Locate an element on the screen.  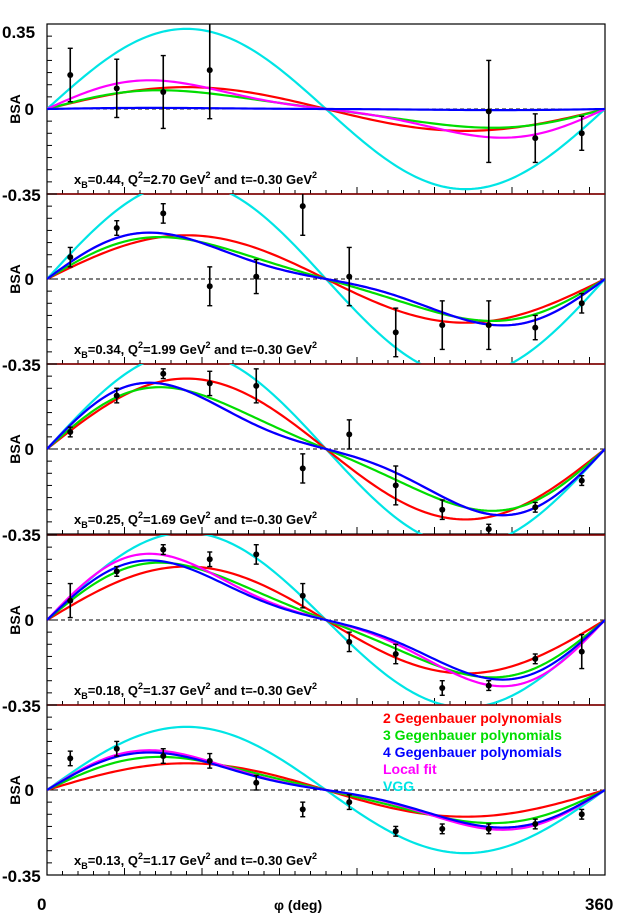
x-tick-min: 0 is located at coordinates (41, 904).